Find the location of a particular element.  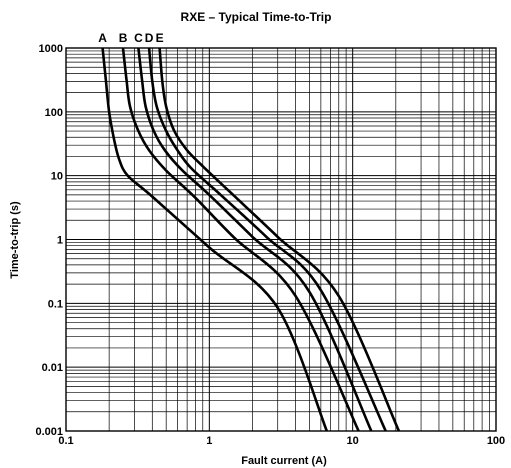

y-axis-label: Time-to-trip (s) is located at coordinates (15, 240).